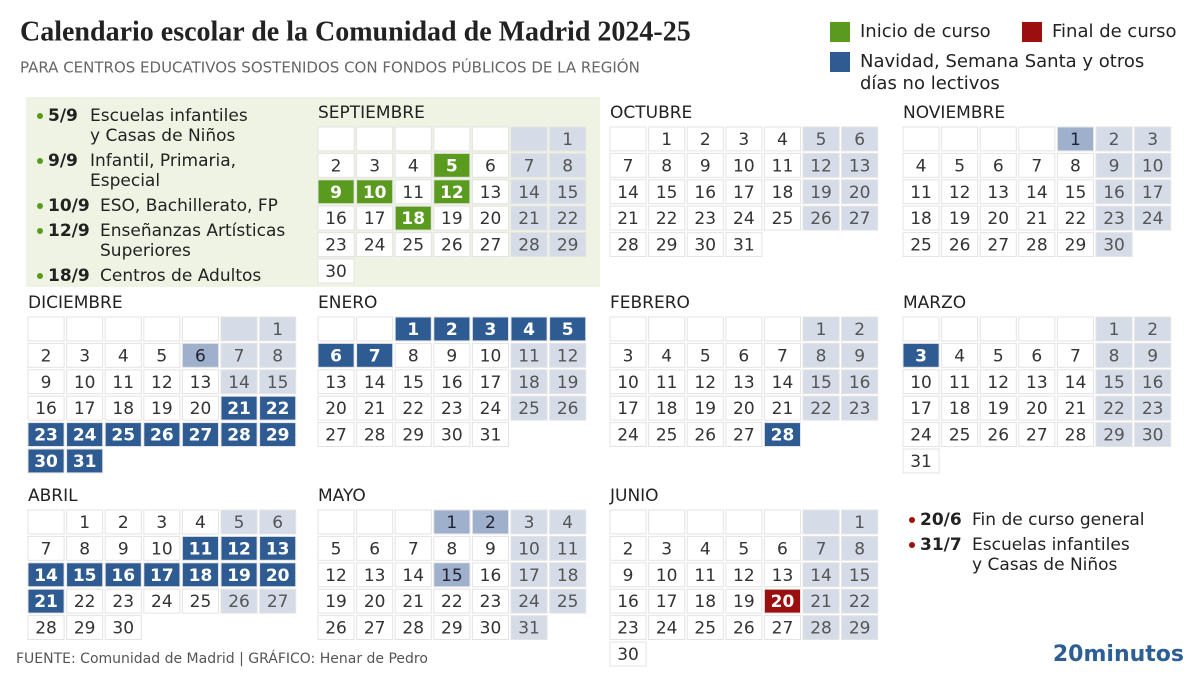 The image size is (1200, 675). Describe the element at coordinates (821, 383) in the screenshot. I see `day-number: 15` at that location.